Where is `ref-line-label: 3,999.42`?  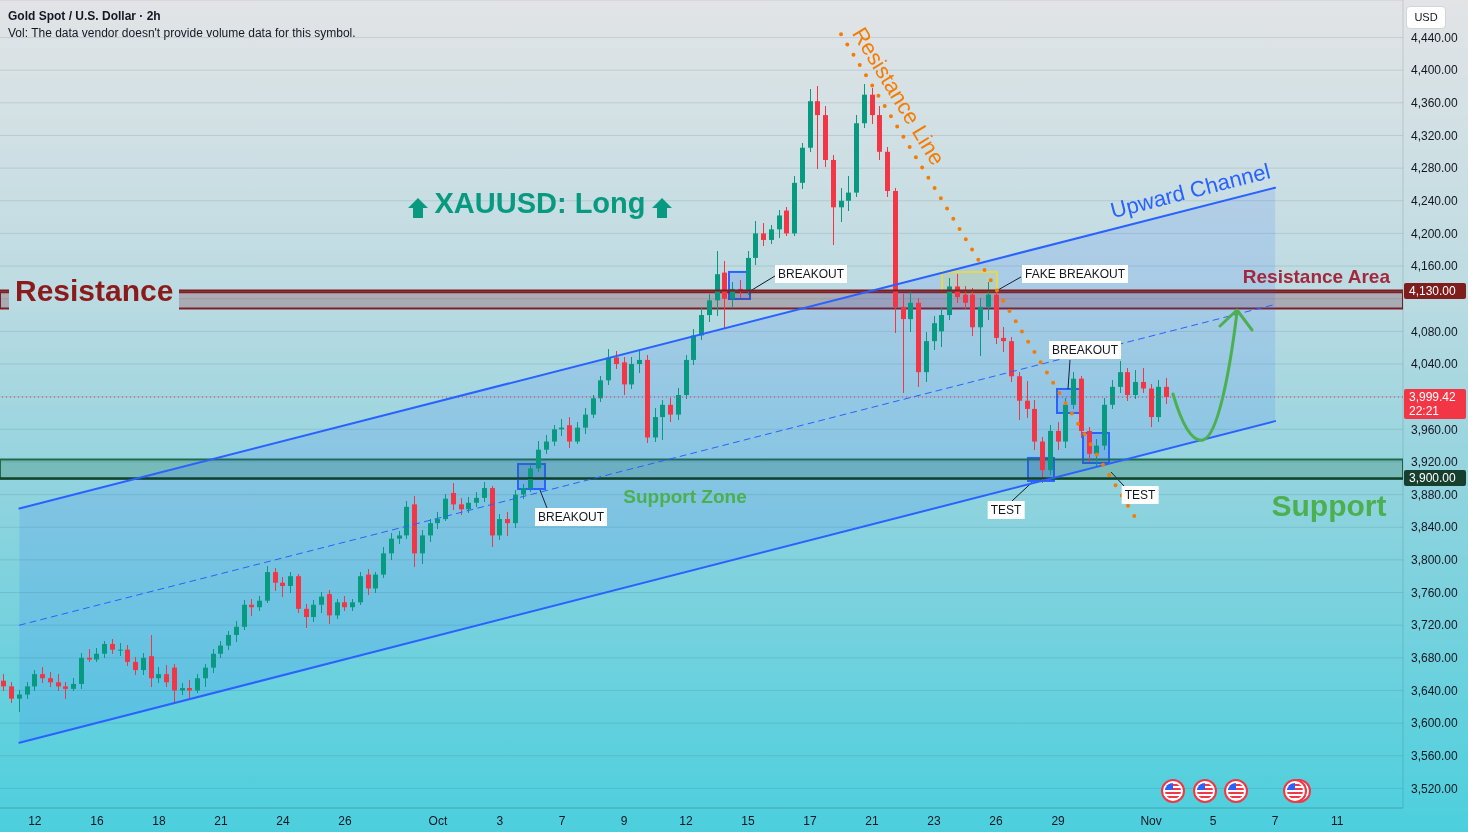
ref-line-label: 3,999.42 is located at coordinates (1433, 397).